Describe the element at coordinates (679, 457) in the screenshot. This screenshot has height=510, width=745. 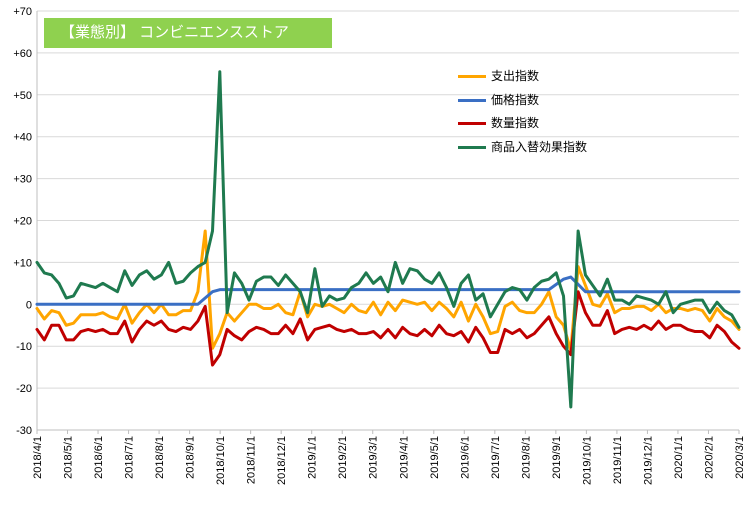
I see `x-tick-label: 2020/1/1` at that location.